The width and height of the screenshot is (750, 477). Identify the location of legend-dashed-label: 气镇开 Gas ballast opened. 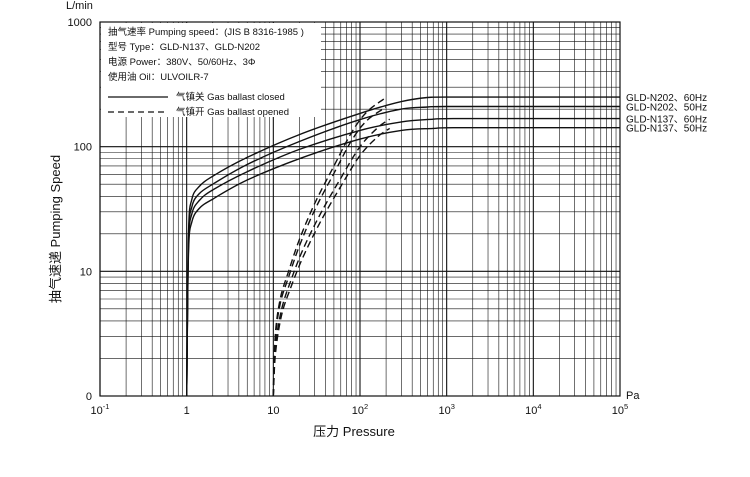
(232, 112).